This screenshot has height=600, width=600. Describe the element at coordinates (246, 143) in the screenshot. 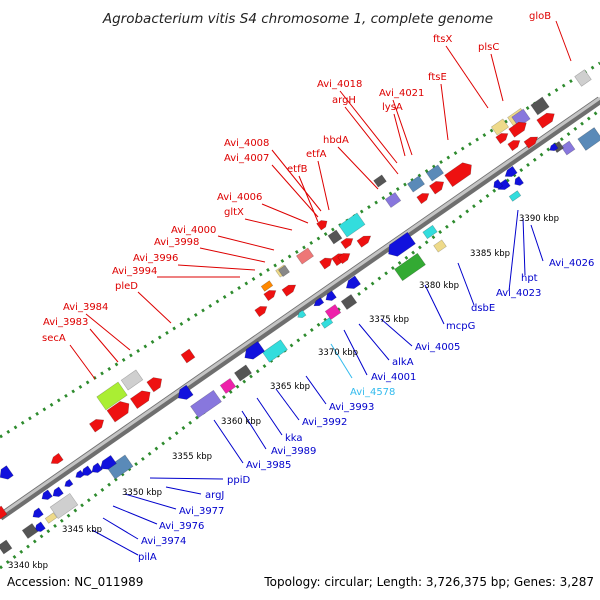

I see `gene-label-Avi_4008: Avi_4008` at that location.